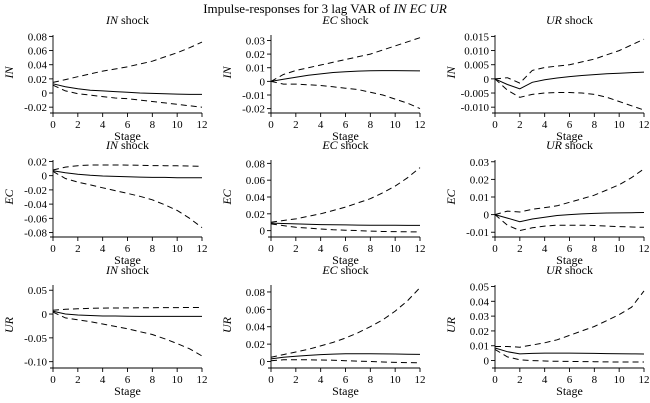 The image size is (650, 403). Describe the element at coordinates (475, 94) in the screenshot. I see `y-tick-label: -0.005` at that location.